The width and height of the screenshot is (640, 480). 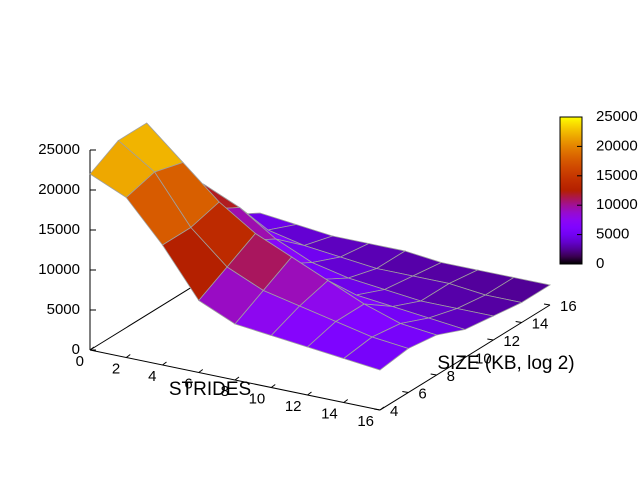 I want to click on y-tick-label: 12, so click(x=511, y=341).